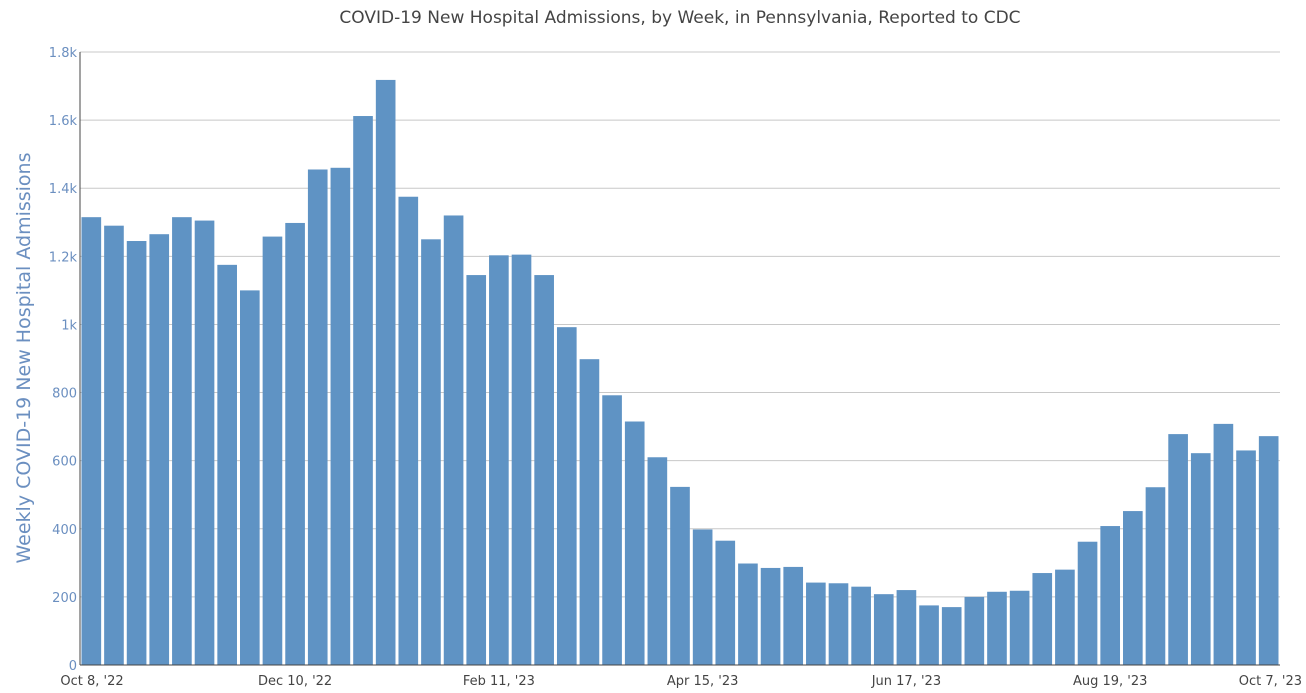 Image resolution: width=1306 pixels, height=693 pixels. I want to click on x-tick-label: Oct 8, '22, so click(91, 681).